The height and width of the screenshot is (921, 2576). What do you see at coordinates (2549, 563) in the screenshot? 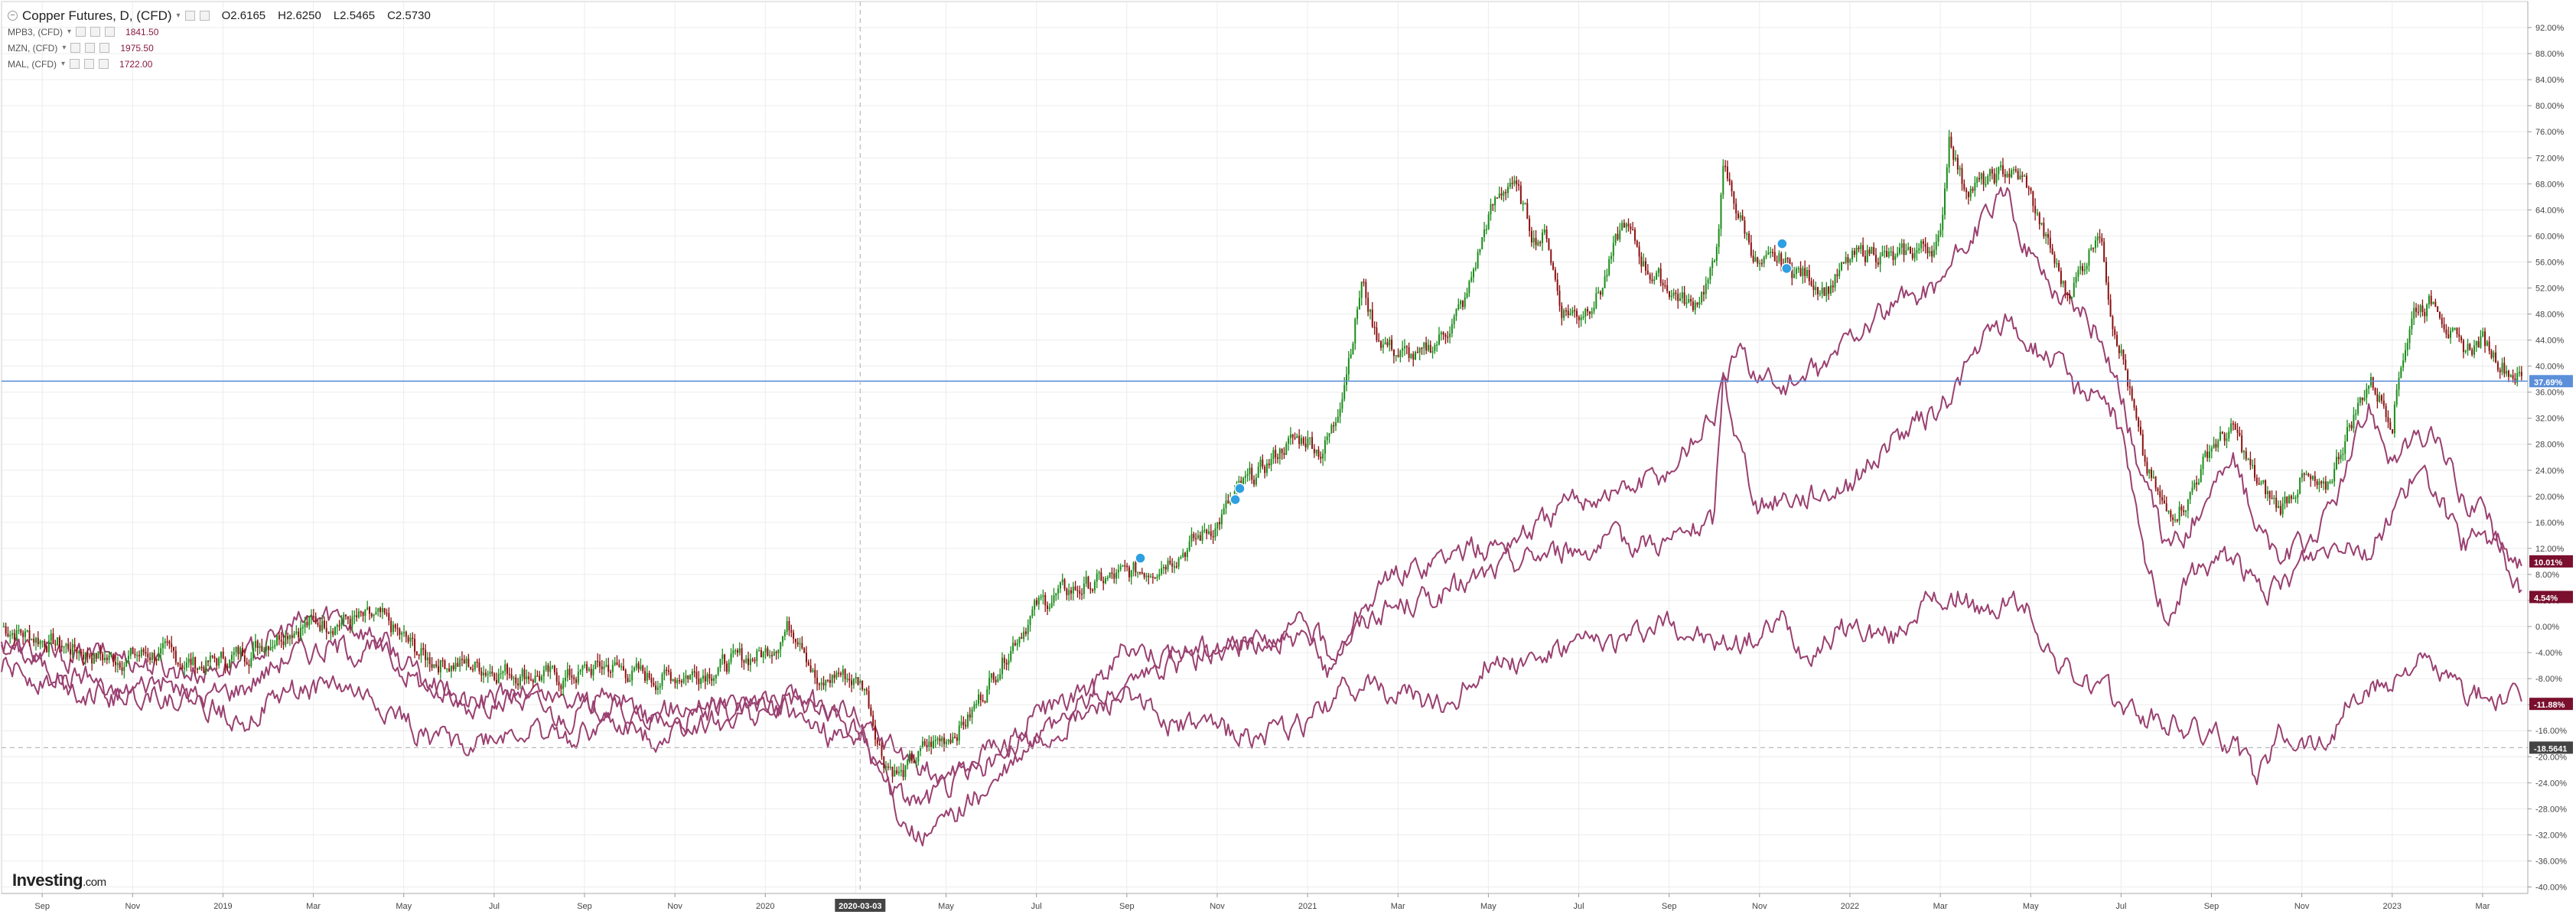
I see `price-badge-label: 10.01%` at bounding box center [2549, 563].